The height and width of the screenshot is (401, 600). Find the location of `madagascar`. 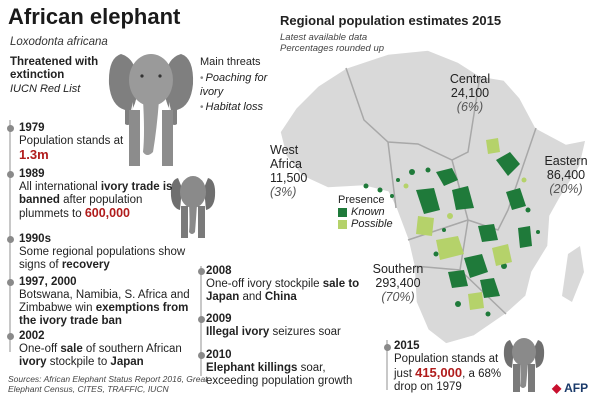

madagascar is located at coordinates (573, 274).